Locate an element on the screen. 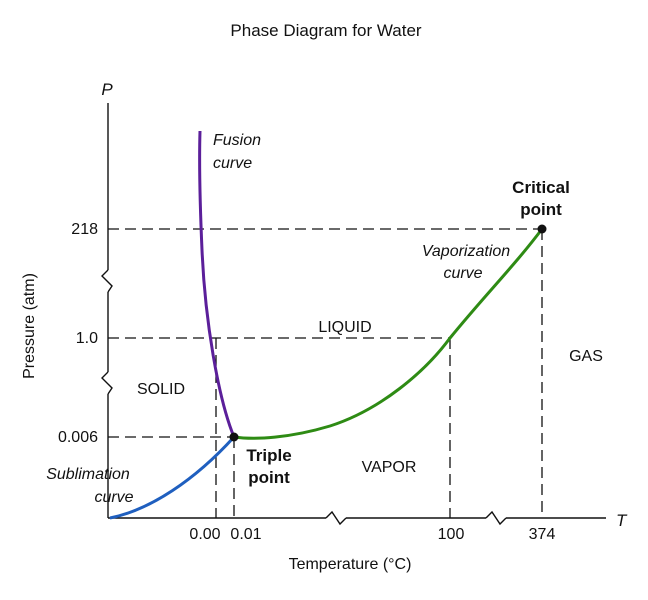 The image size is (648, 600). sublimation-curve is located at coordinates (172, 477).